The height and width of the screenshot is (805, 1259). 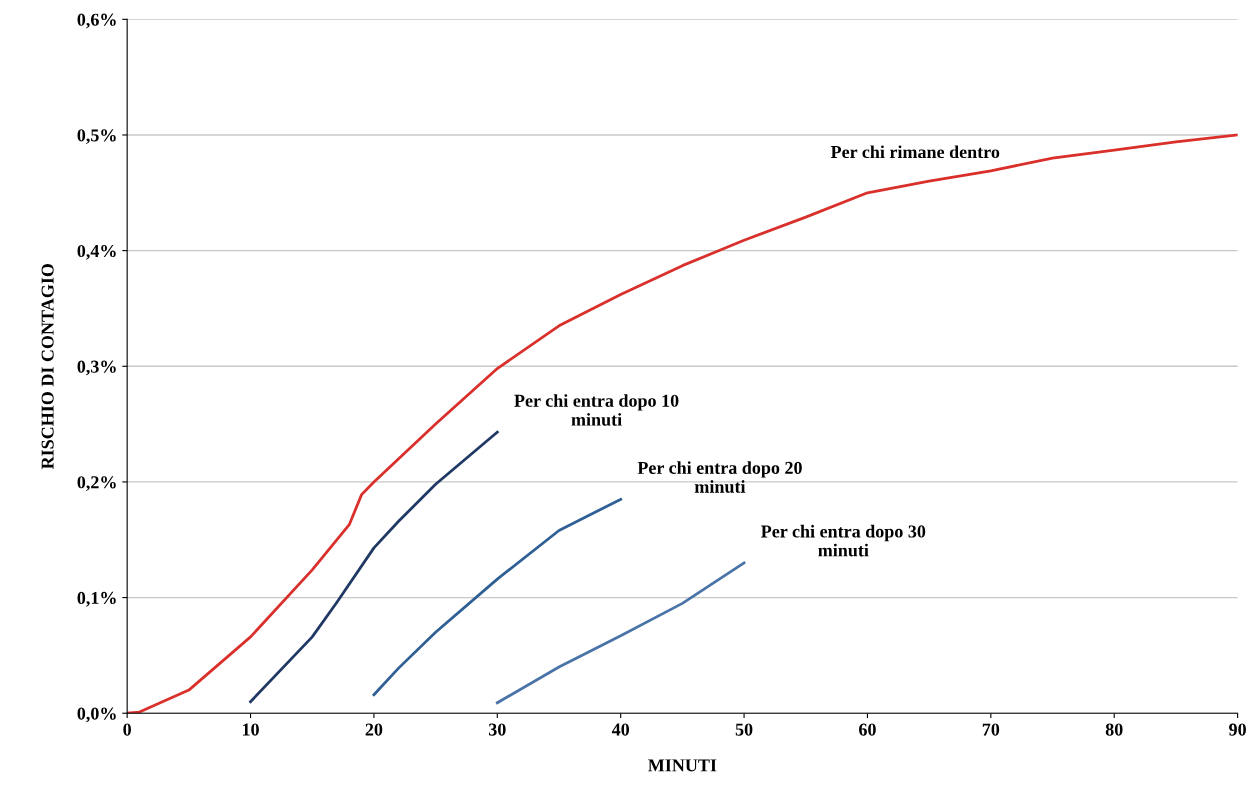 What do you see at coordinates (47, 366) in the screenshot?
I see `y-axis-title: RISCHIO DI CONTAGIO` at bounding box center [47, 366].